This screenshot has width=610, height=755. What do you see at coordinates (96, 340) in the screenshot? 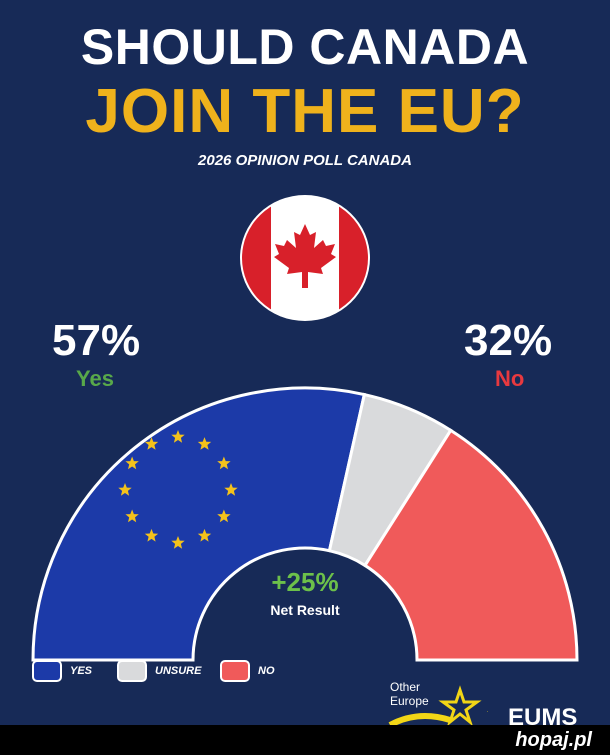
I see `yes-percent: 57%` at bounding box center [96, 340].